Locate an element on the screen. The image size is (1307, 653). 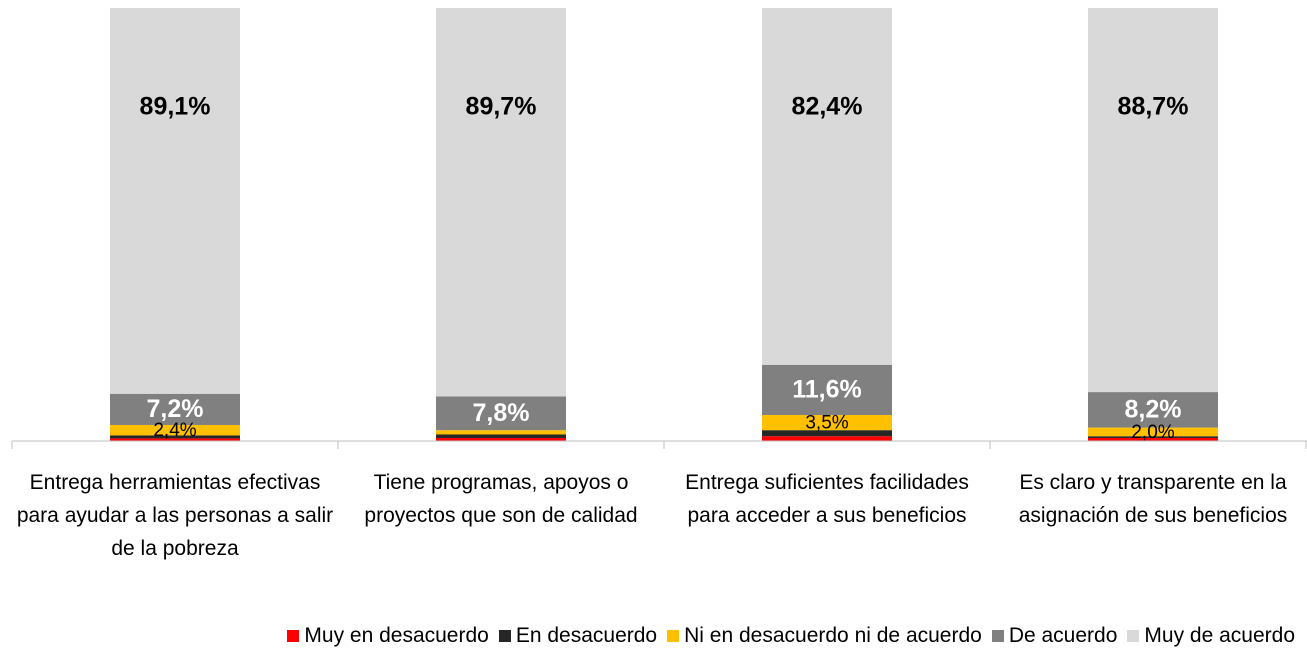
data-label: 88,7% is located at coordinates (1153, 107).